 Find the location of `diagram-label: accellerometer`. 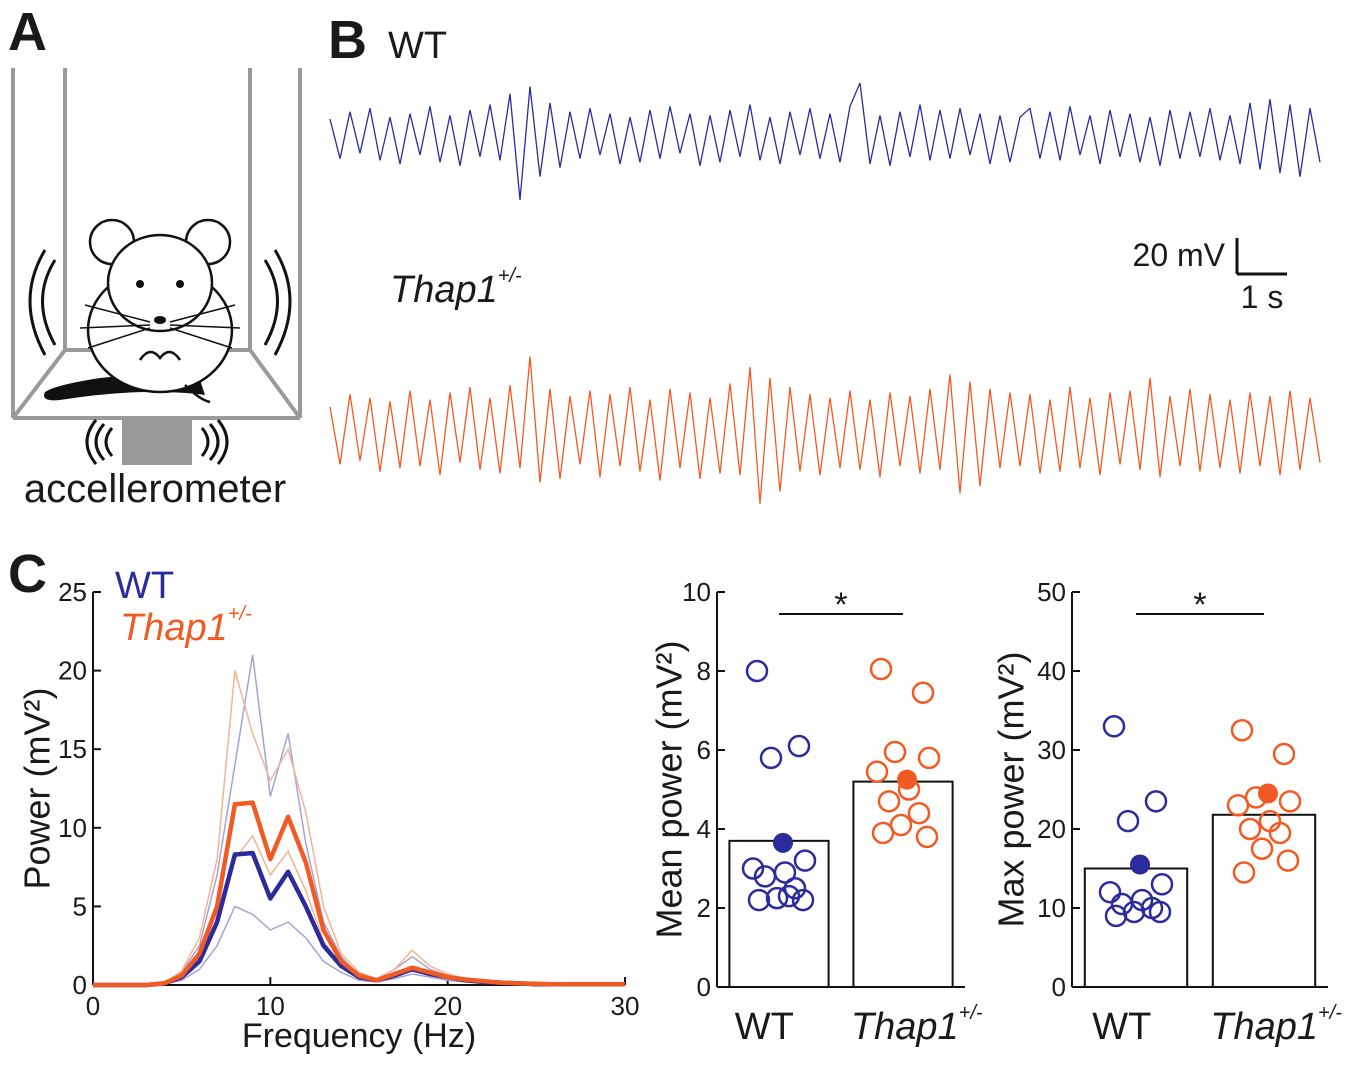

diagram-label: accellerometer is located at coordinates (155, 489).